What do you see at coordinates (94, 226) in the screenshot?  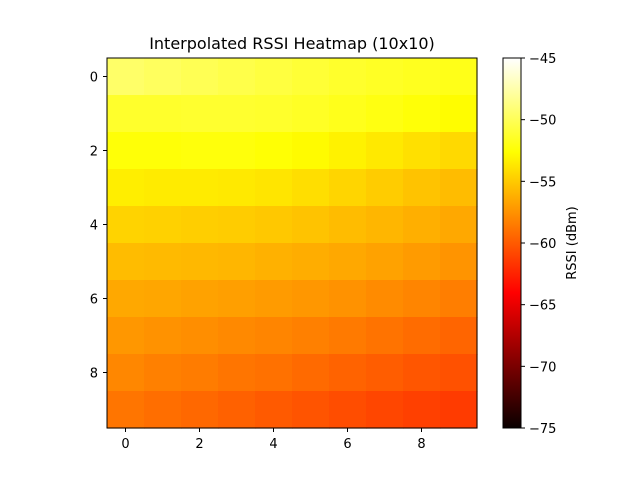 I see `y-tick-label: 4` at bounding box center [94, 226].